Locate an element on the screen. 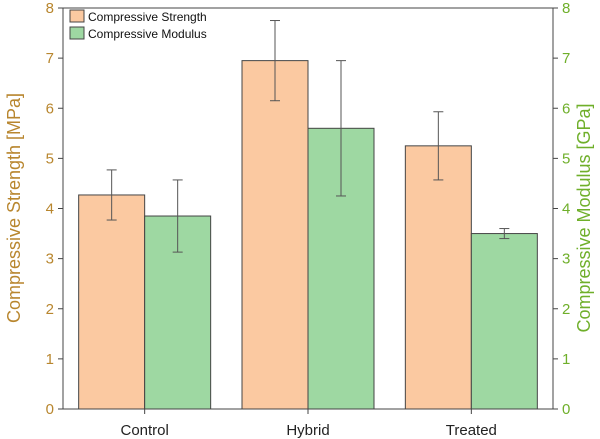 The width and height of the screenshot is (600, 439). left-tick-label: 2 is located at coordinates (50, 309).